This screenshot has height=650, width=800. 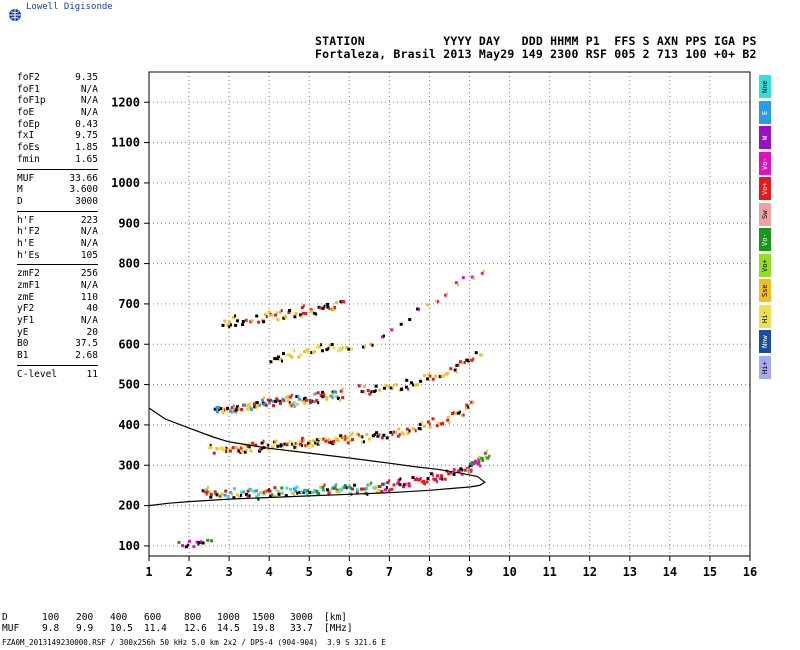 I want to click on parameter-label: C-level, so click(x=37, y=374).